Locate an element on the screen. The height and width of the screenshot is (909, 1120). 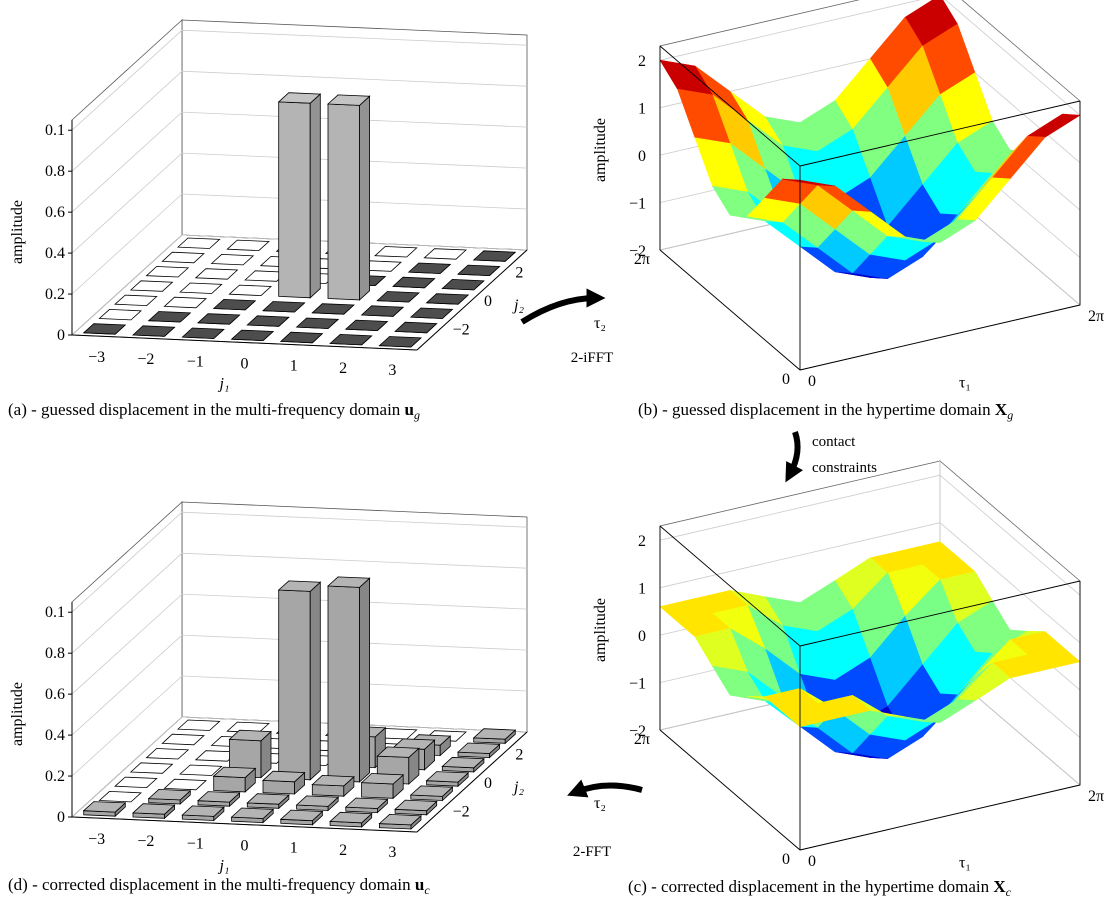
x-tick-label: −3 is located at coordinates (96, 357).